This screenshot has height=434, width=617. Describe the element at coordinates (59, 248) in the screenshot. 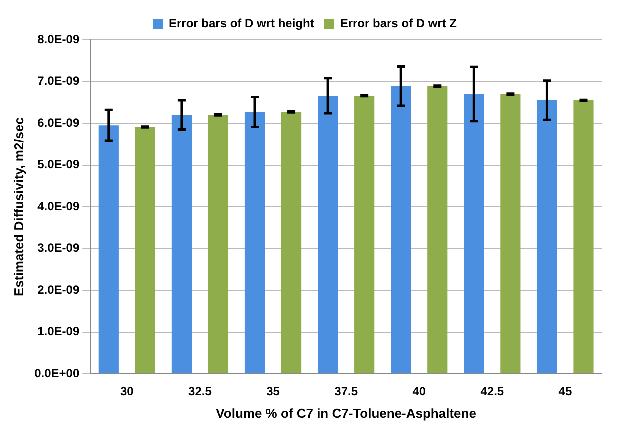

I see `y-tick-label: 3.0E-09` at that location.